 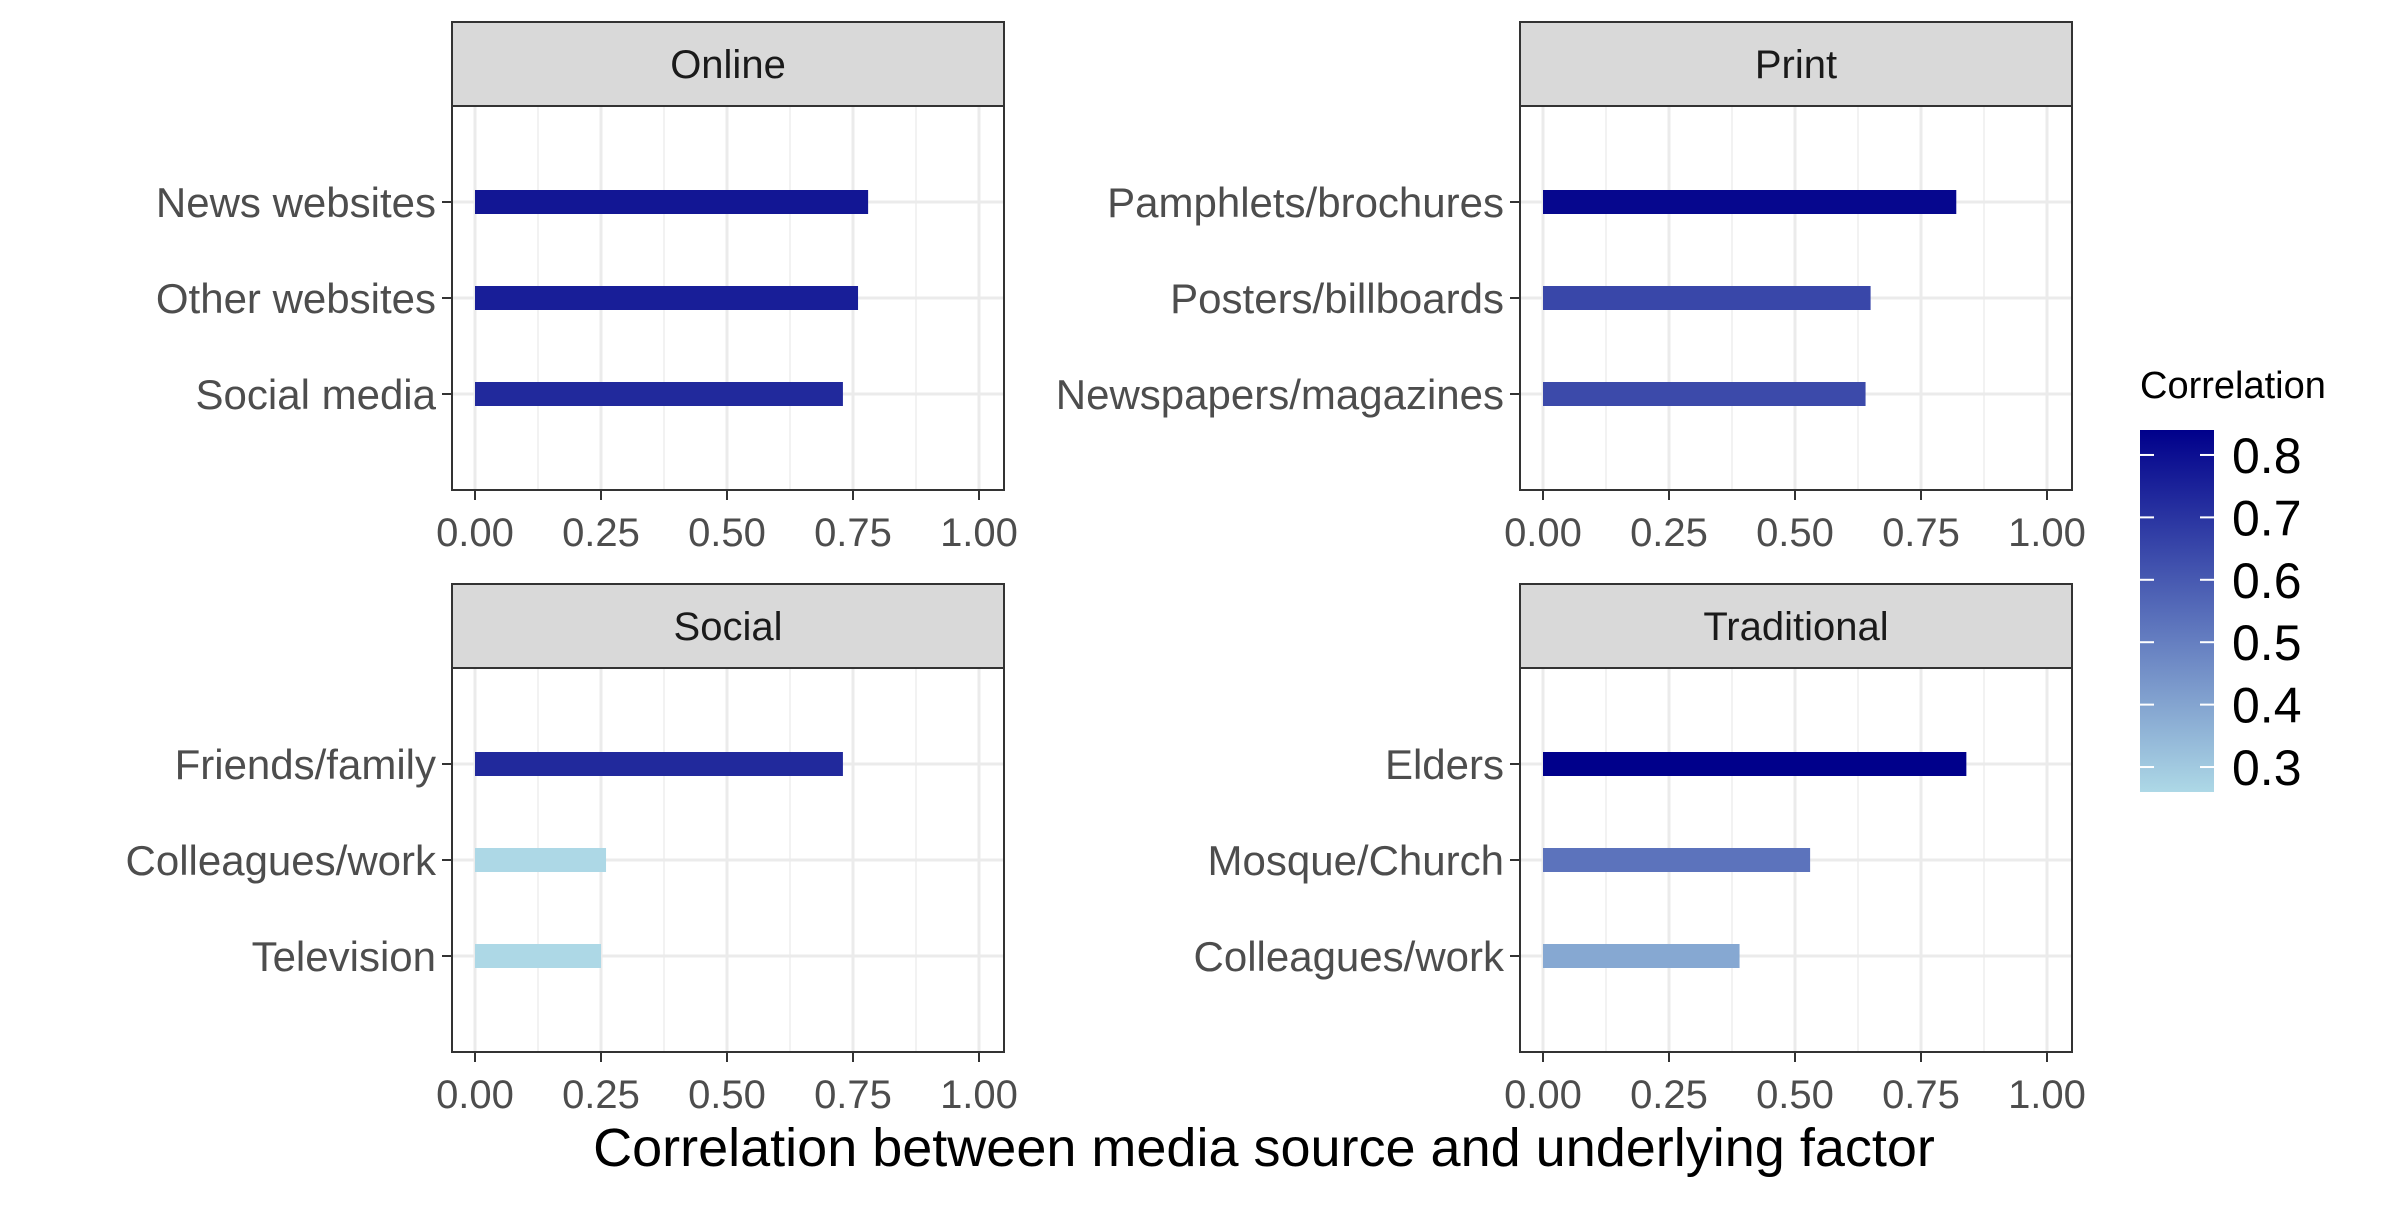 I want to click on legend: Correlation 0.3 0.4 0.5 0.6 0.7 0.8, so click(x=2233, y=580).